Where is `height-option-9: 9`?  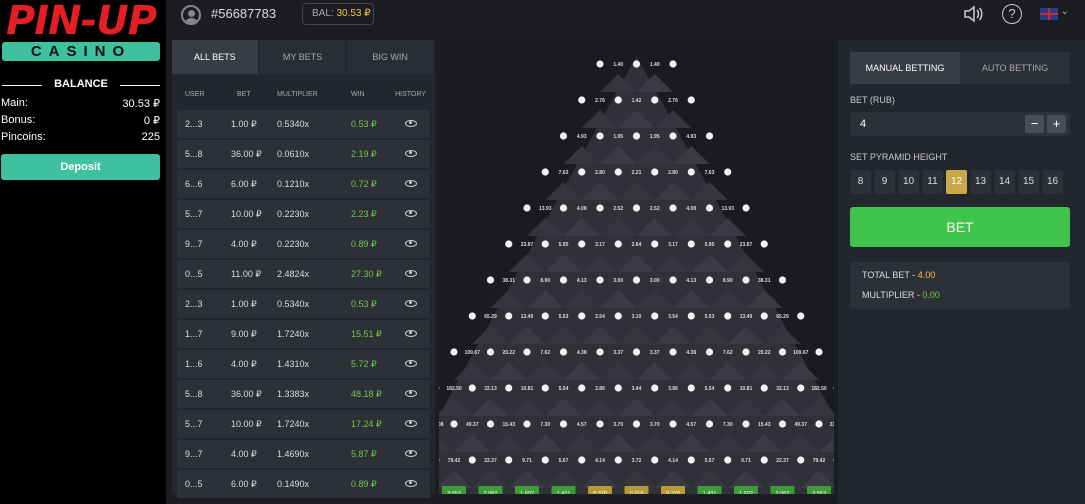
height-option-9: 9 is located at coordinates (884, 182).